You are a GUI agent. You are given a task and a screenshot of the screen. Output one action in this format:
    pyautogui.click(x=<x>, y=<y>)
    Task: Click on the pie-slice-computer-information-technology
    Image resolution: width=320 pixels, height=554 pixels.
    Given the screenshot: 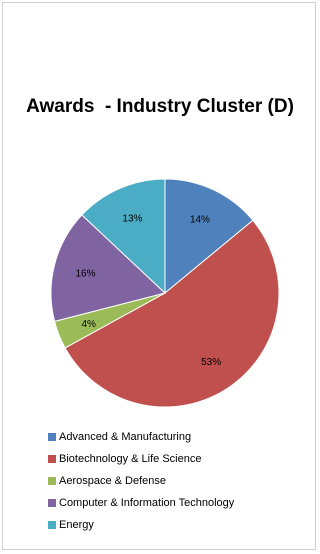 What is the action you would take?
    pyautogui.click(x=108, y=268)
    